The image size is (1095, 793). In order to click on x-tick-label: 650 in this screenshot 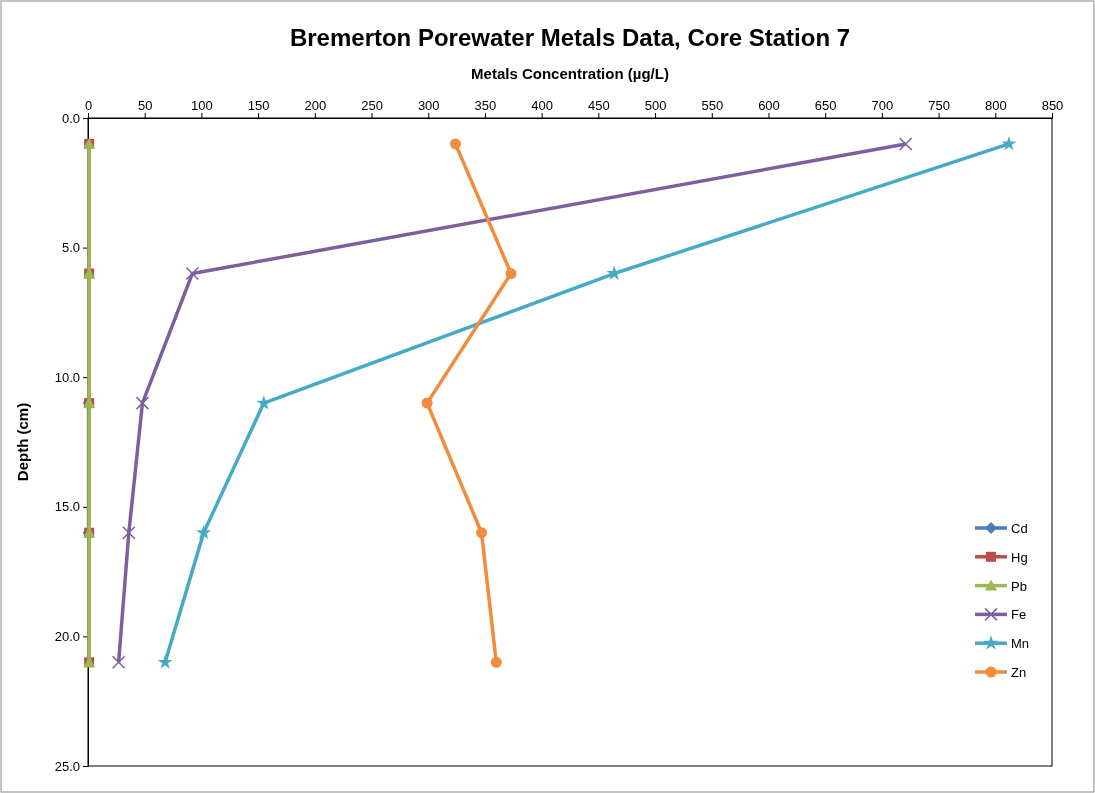, I will do `click(825, 105)`.